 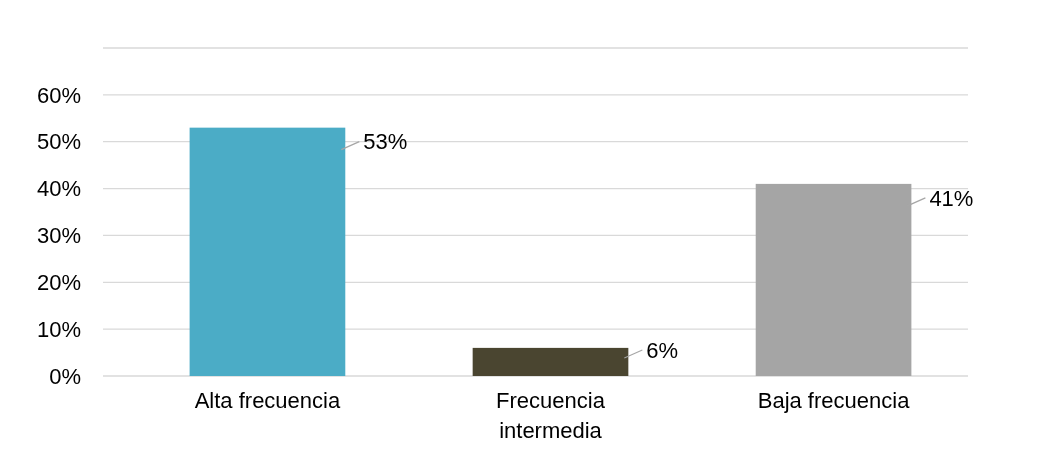 I want to click on y-tick-label: 20%, so click(x=58, y=282).